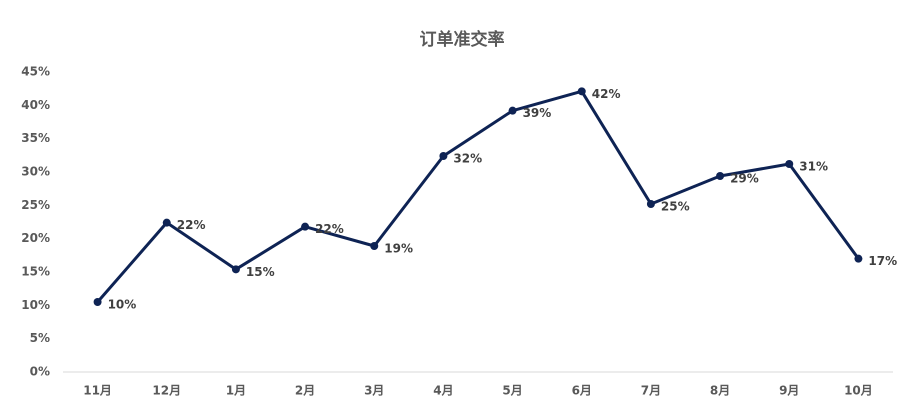 This screenshot has height=416, width=923. I want to click on x-tick-label: 4月, so click(443, 391).